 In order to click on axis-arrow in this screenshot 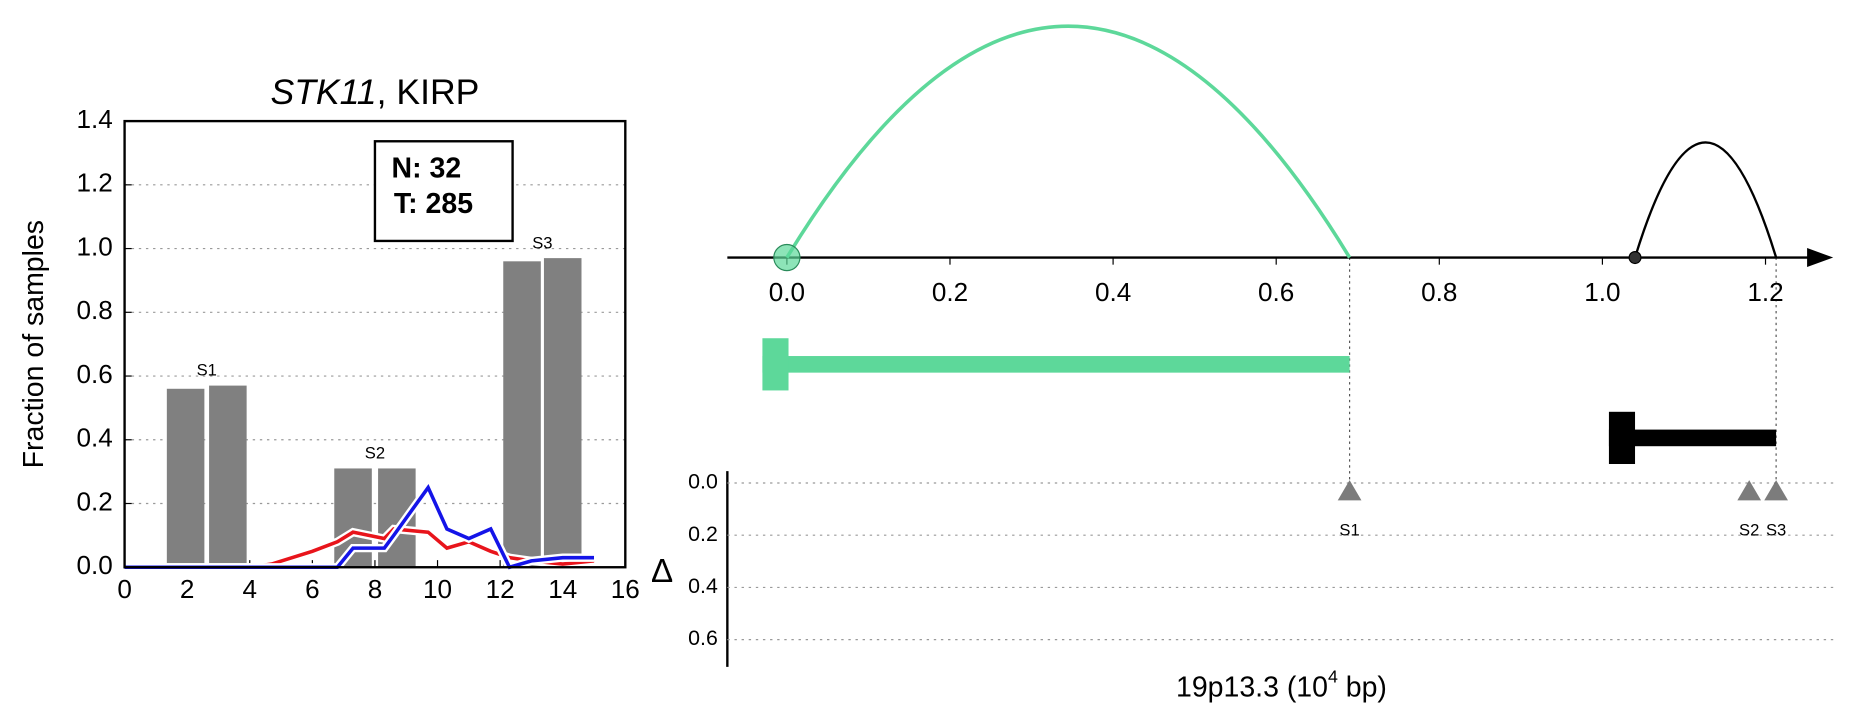, I will do `click(1820, 258)`.